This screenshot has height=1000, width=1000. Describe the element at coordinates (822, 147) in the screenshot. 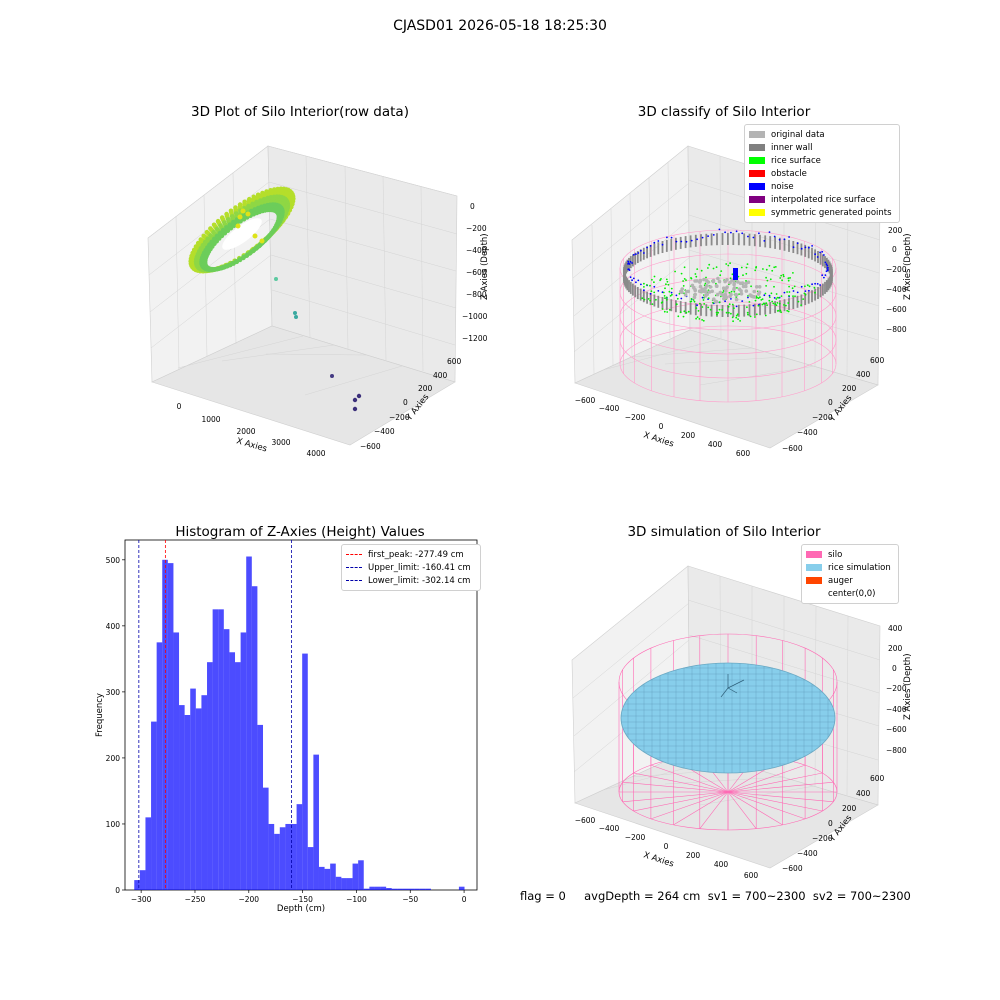

I see `legend-inner-wall: inner wall` at that location.